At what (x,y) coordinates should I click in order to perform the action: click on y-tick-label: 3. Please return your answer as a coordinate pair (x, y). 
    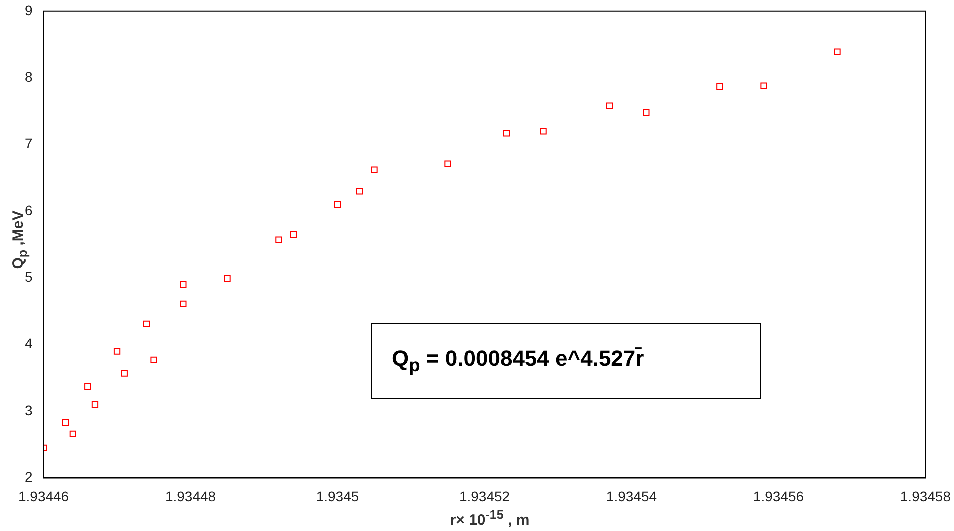
    Looking at the image, I should click on (28, 410).